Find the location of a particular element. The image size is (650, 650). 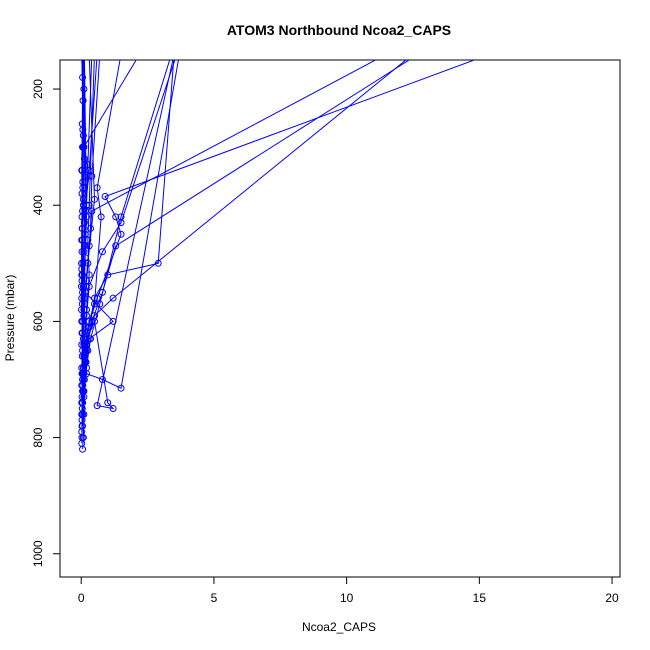

y-axis: 200 400 600 800 1000 is located at coordinates (46, 323).